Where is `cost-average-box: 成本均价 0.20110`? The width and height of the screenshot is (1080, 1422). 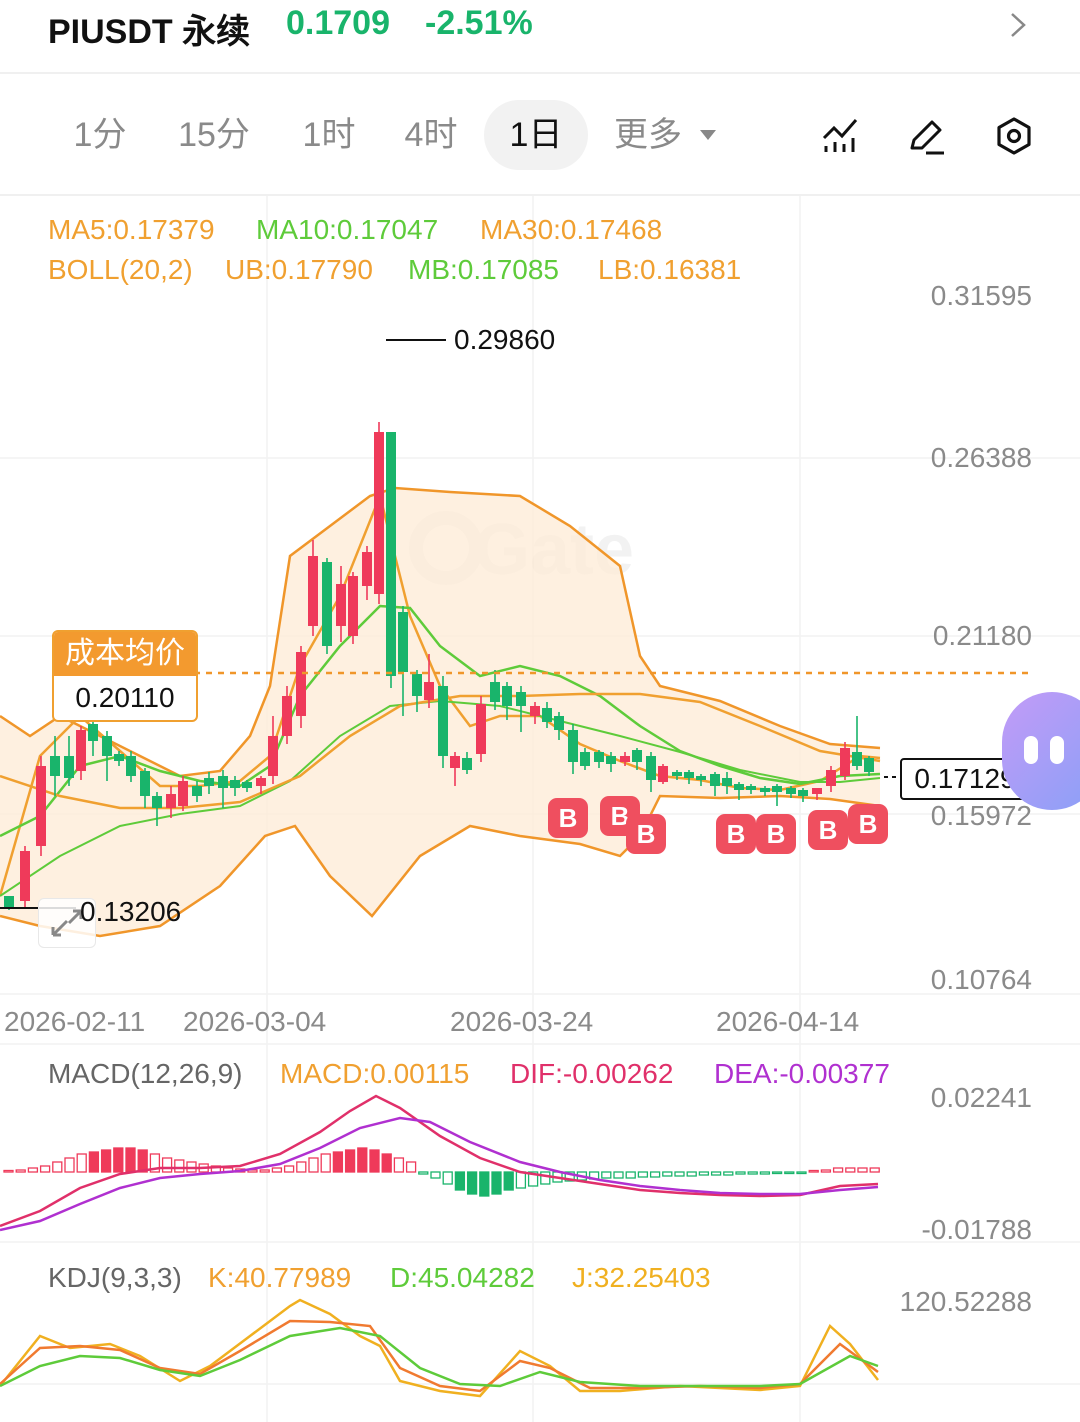 cost-average-box: 成本均价 0.20110 is located at coordinates (125, 676).